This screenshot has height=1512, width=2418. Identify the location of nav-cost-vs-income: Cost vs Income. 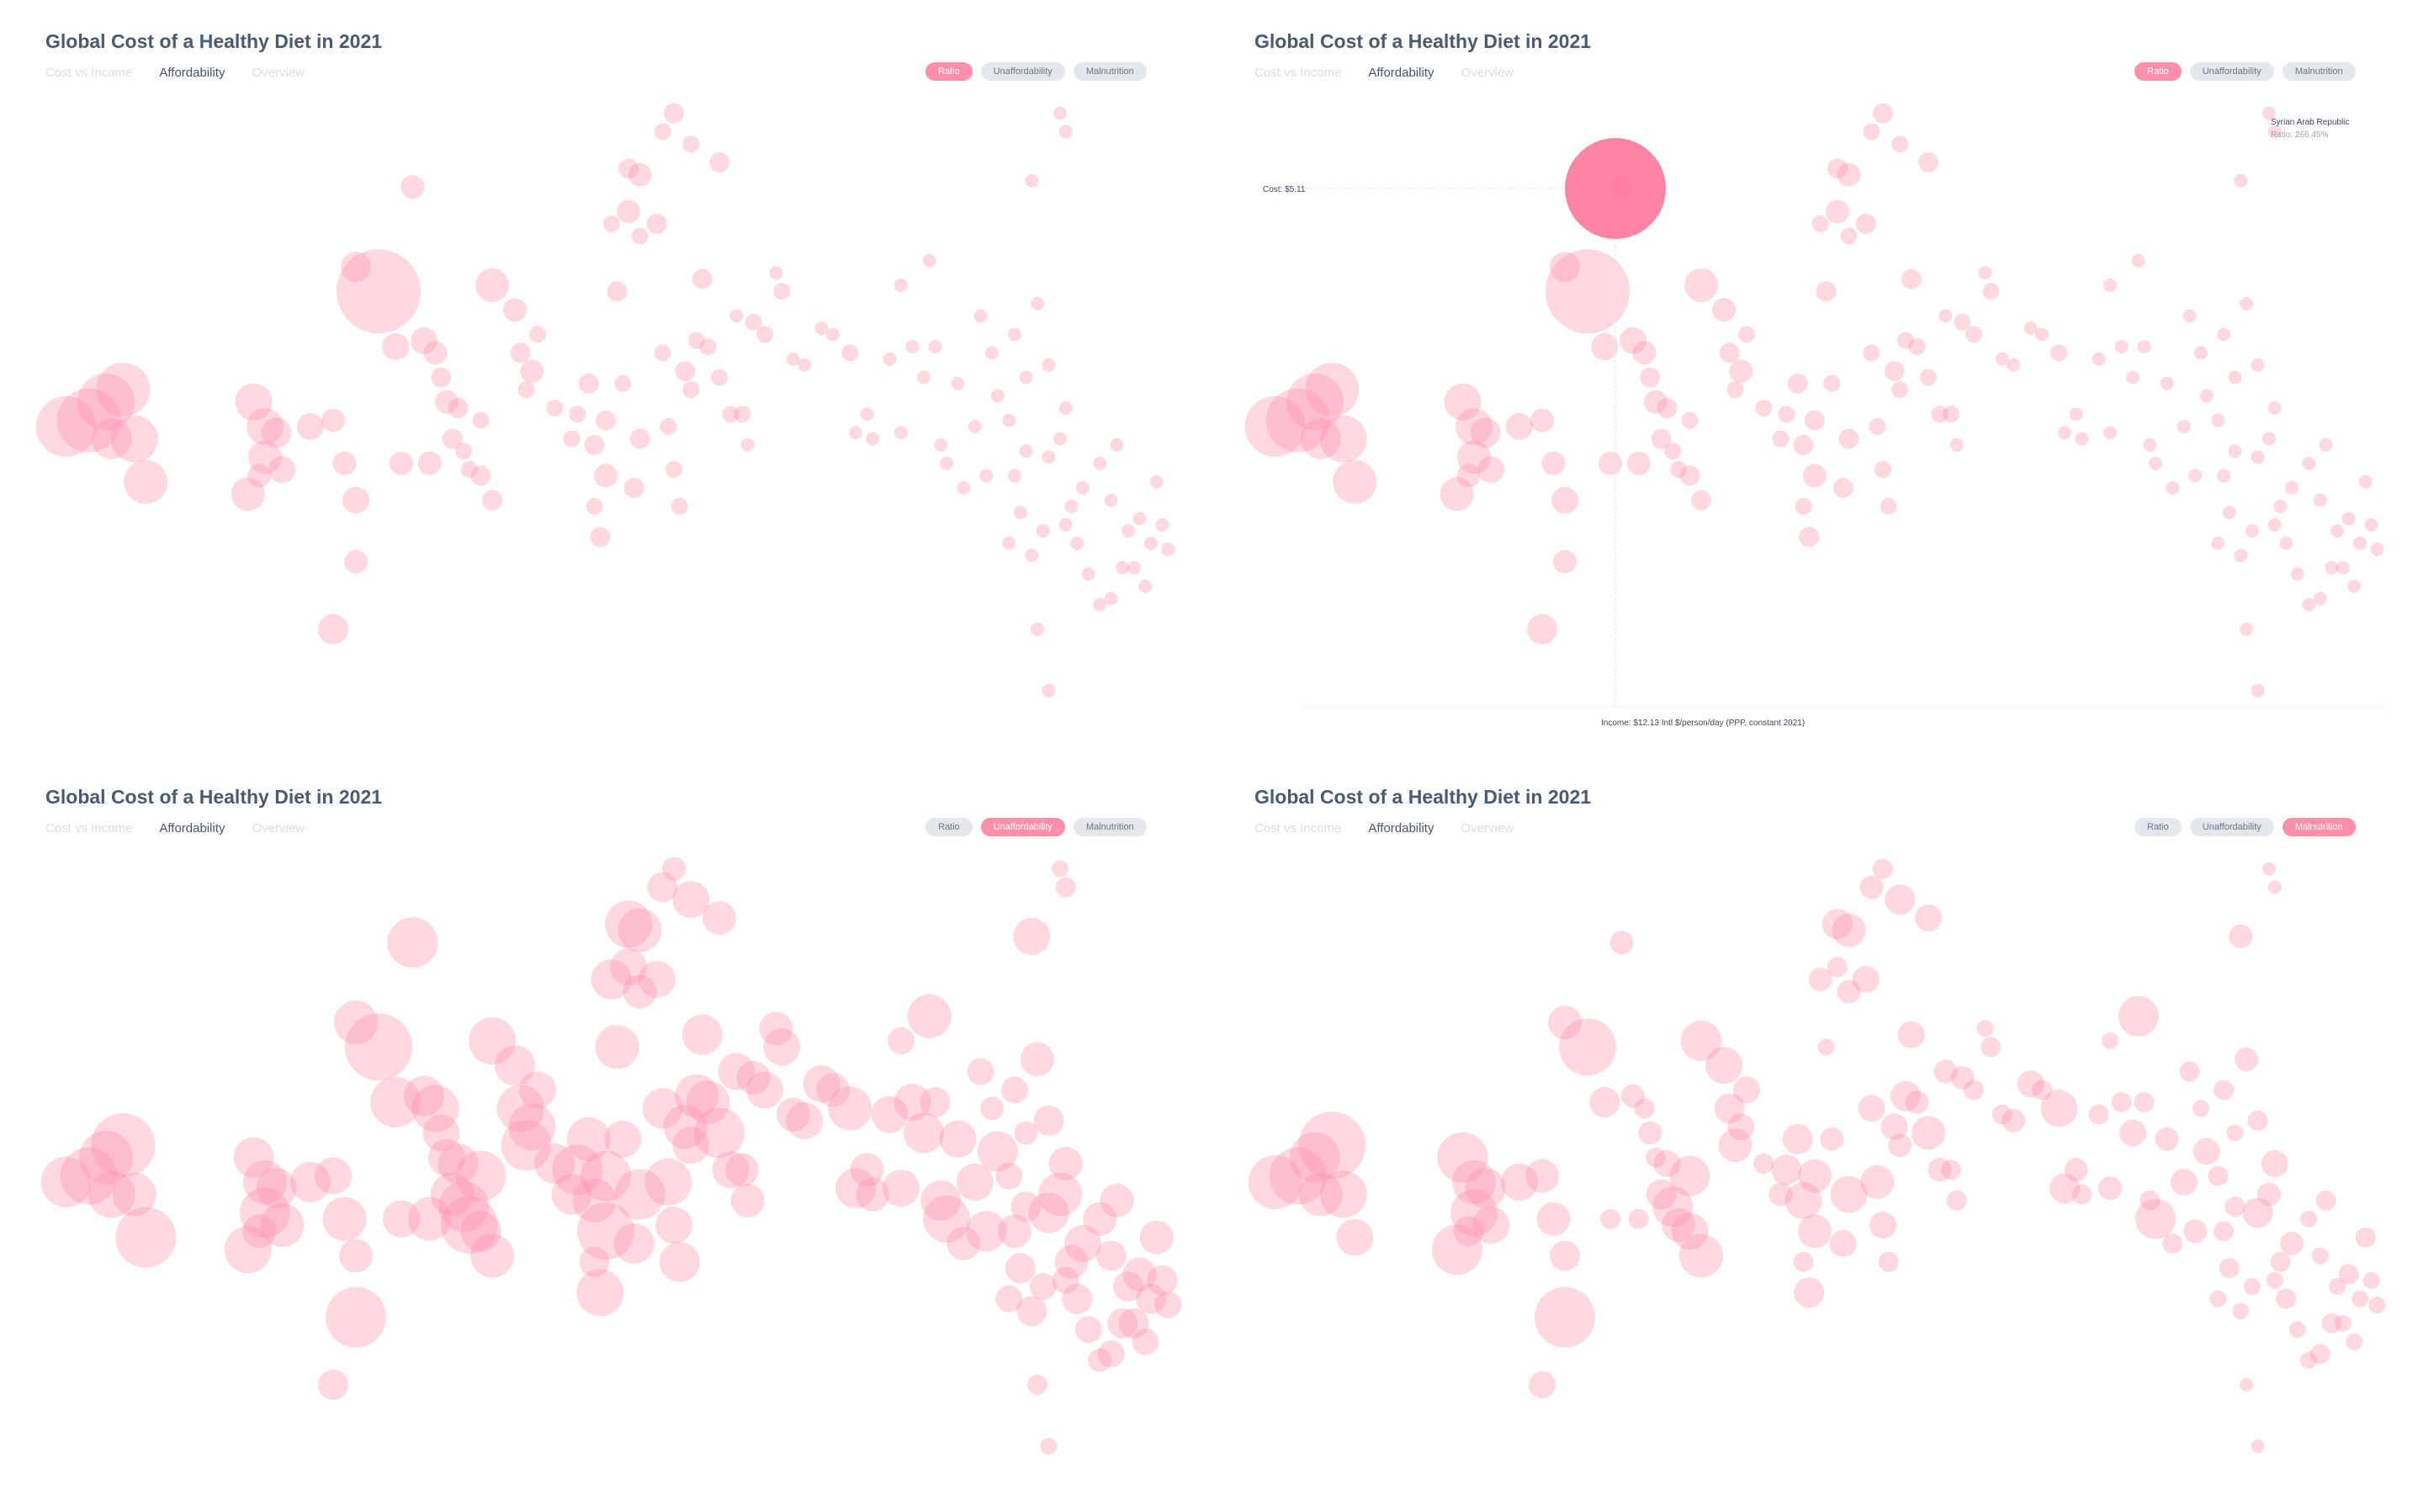
(1298, 828).